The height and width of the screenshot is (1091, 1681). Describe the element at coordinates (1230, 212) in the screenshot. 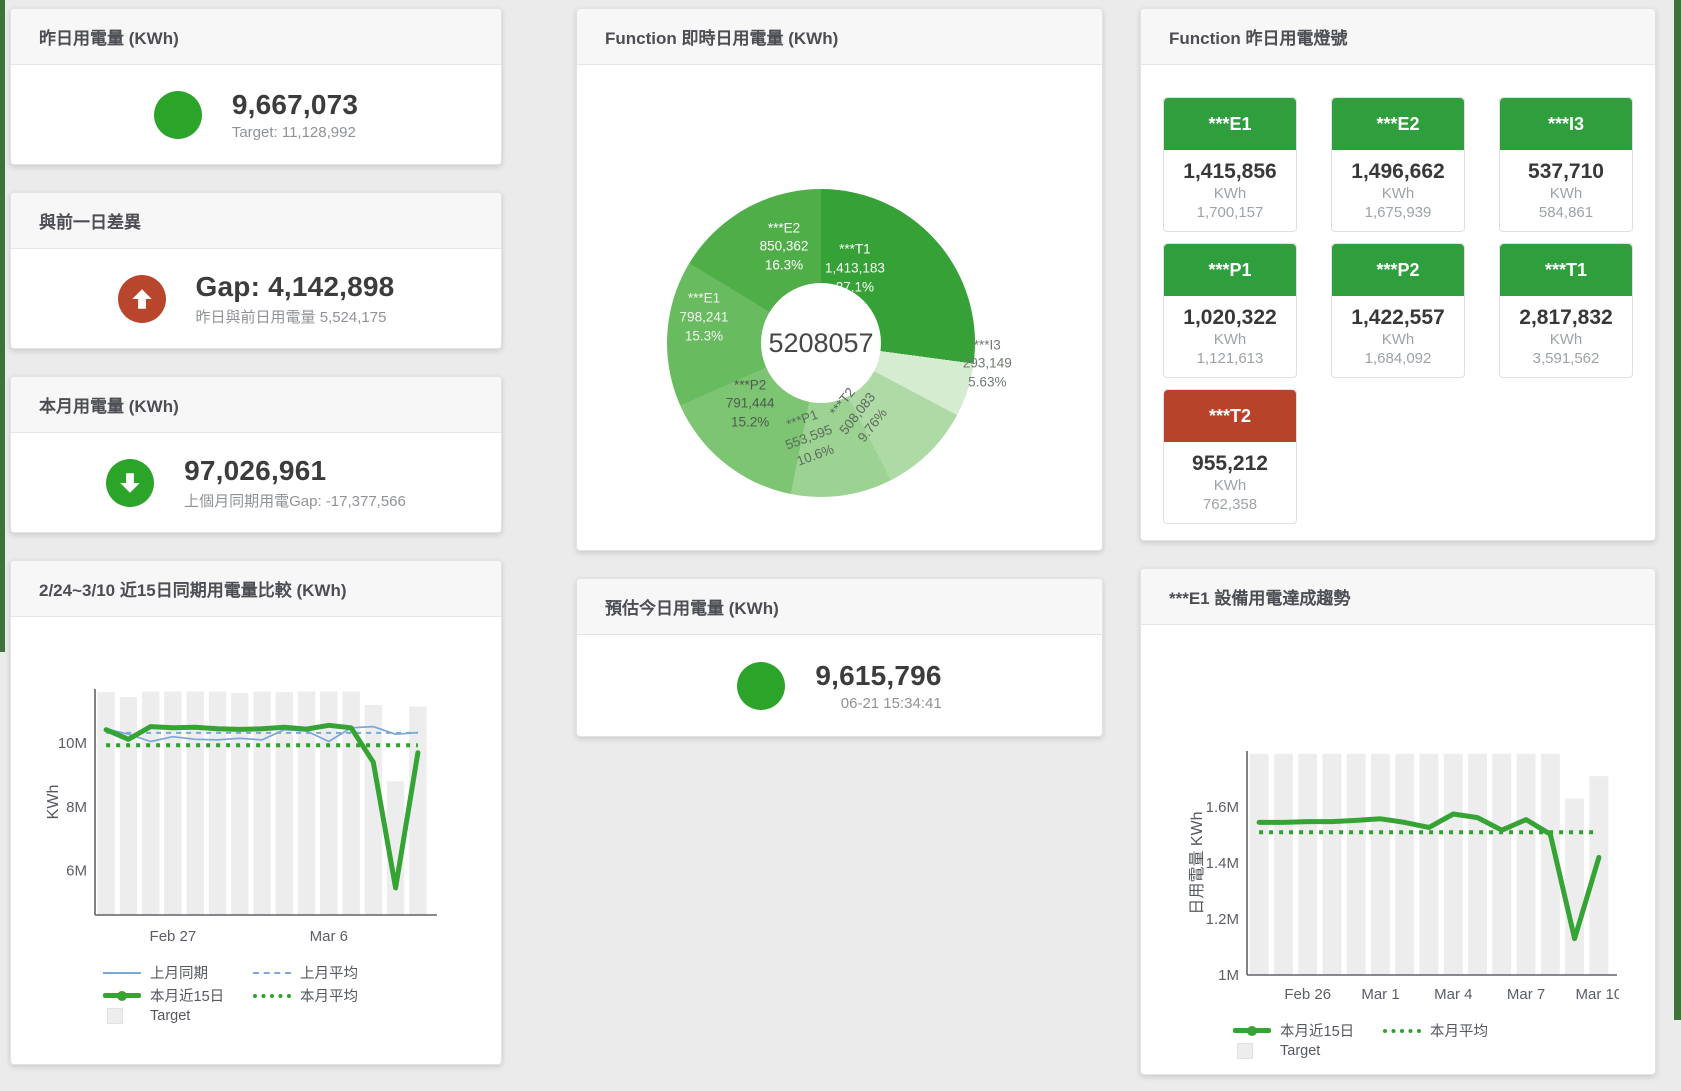

I see `tile-target-value: 1,700,157` at that location.